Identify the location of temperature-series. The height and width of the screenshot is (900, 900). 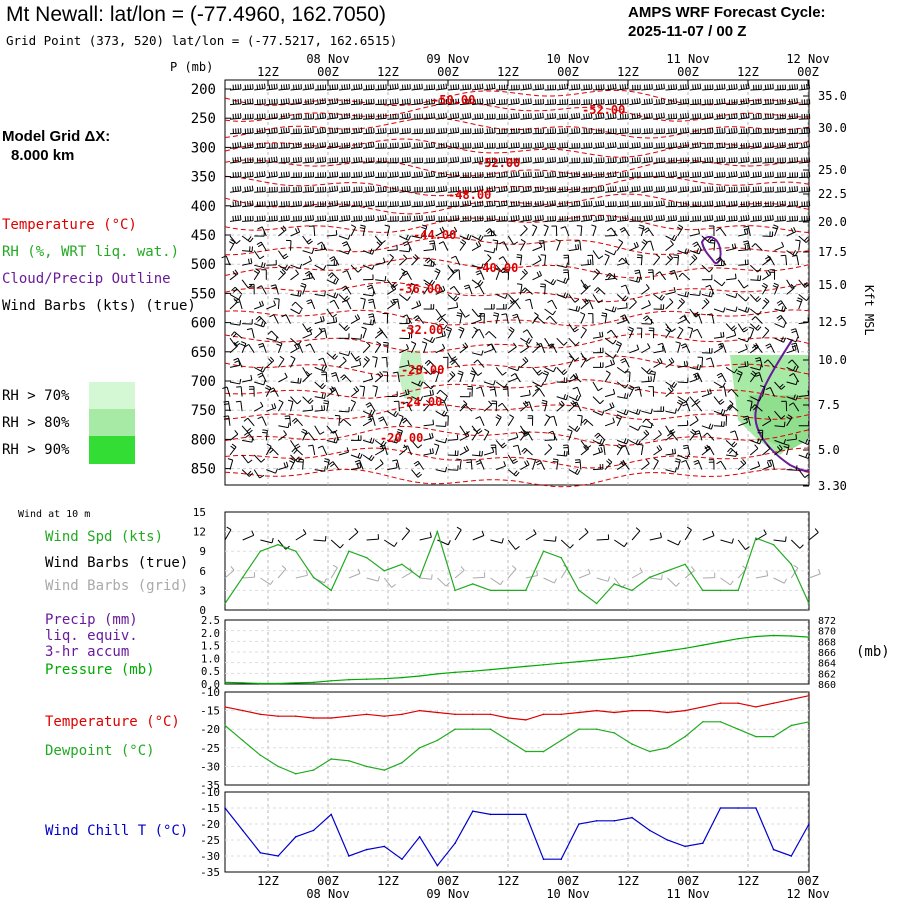
(517, 734).